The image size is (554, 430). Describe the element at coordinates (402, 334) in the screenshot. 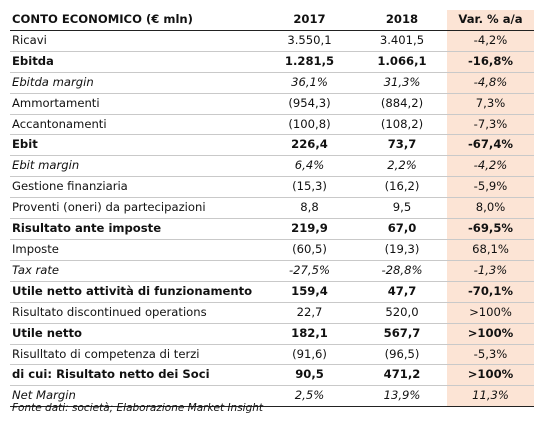

I see `value-2018: 567,7` at that location.